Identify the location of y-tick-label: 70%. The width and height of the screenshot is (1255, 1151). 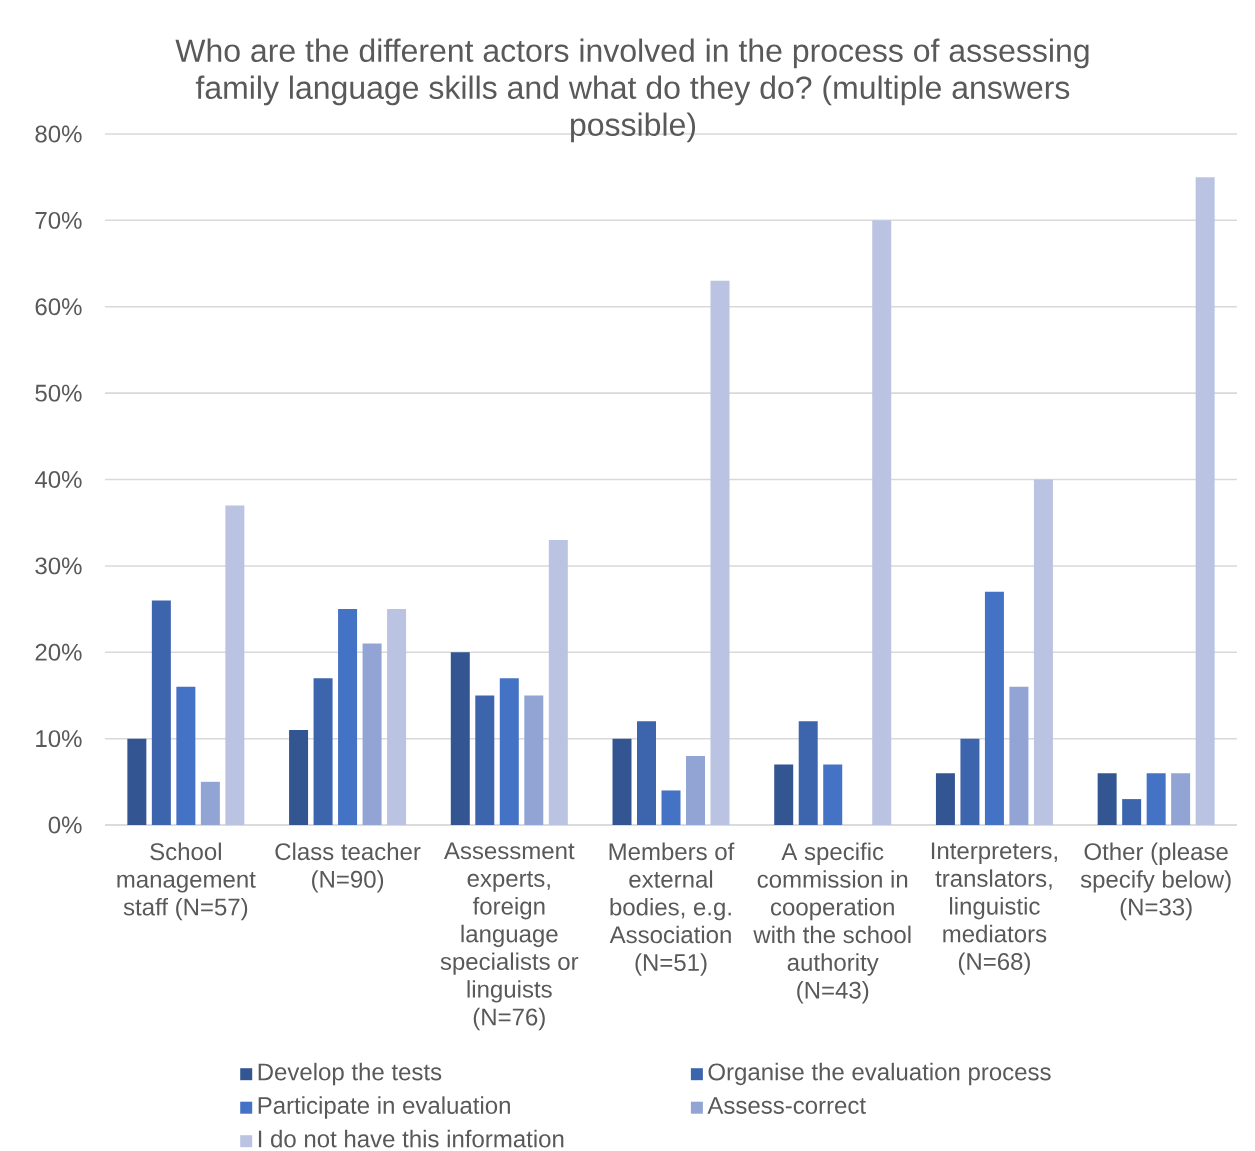
(58, 220).